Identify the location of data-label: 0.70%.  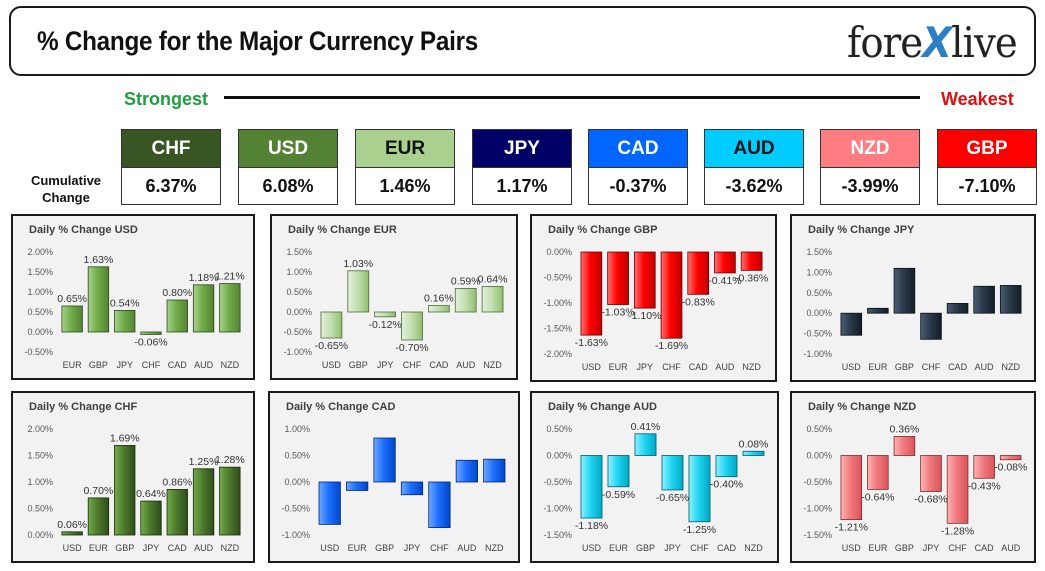
(99, 491).